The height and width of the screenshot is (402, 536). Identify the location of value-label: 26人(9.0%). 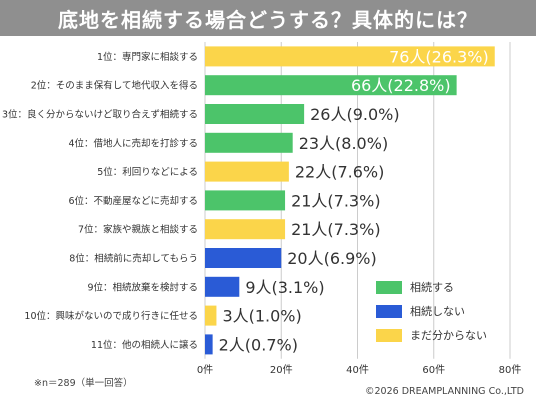
(355, 114).